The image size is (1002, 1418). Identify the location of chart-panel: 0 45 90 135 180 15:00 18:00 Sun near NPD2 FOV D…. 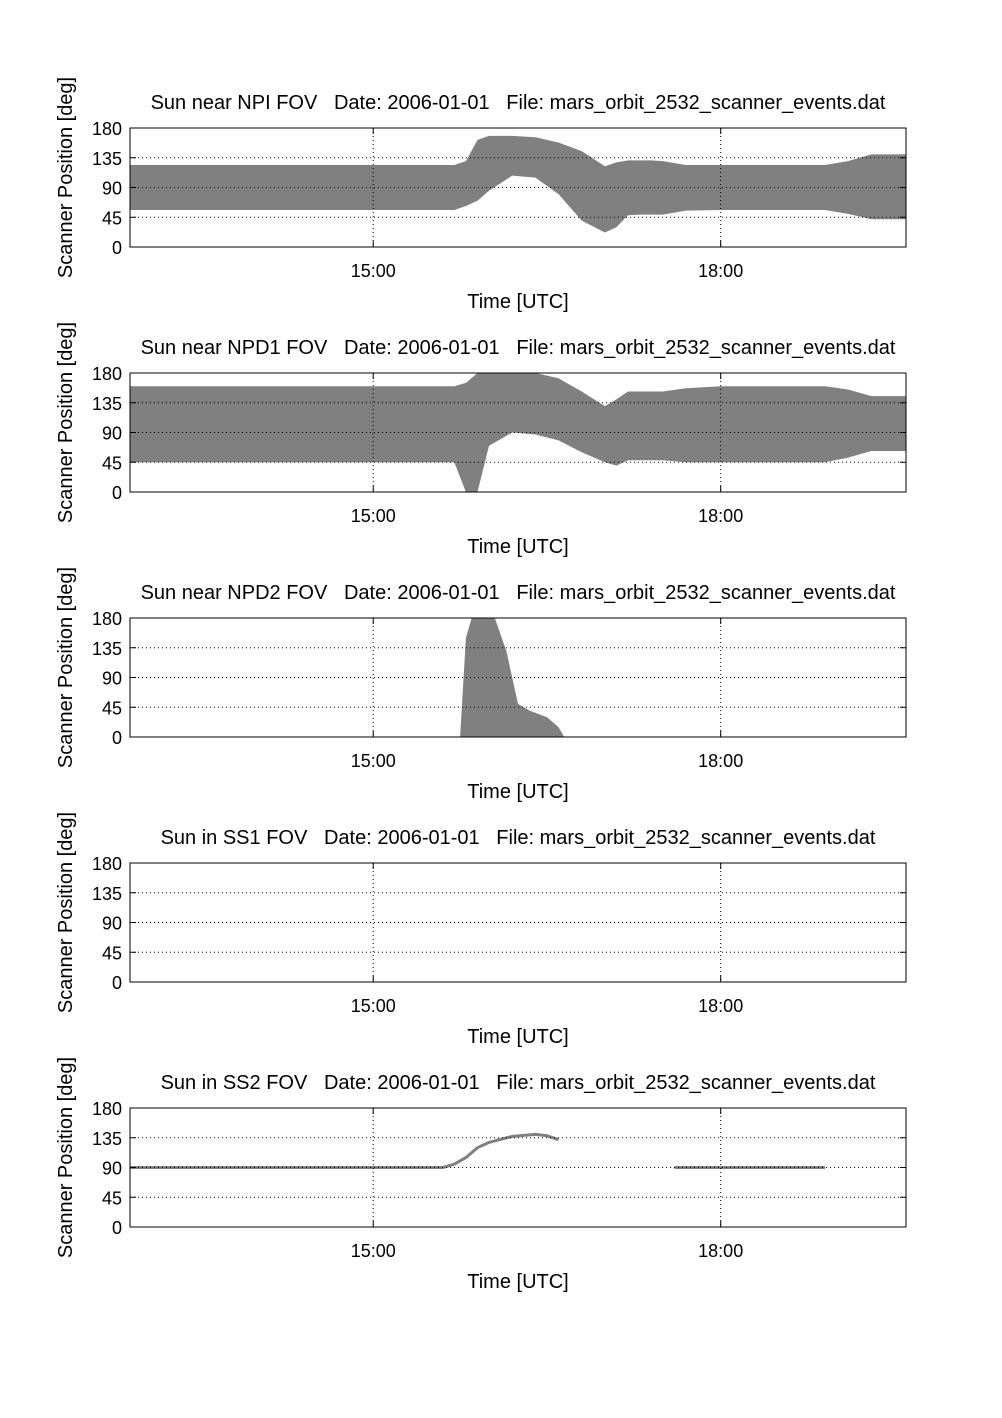
(481, 685).